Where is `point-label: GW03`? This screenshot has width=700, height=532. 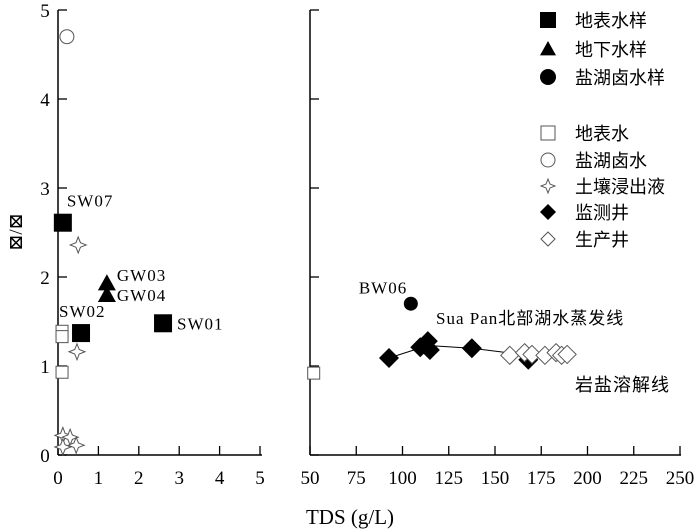
point-label: GW03 is located at coordinates (141, 275).